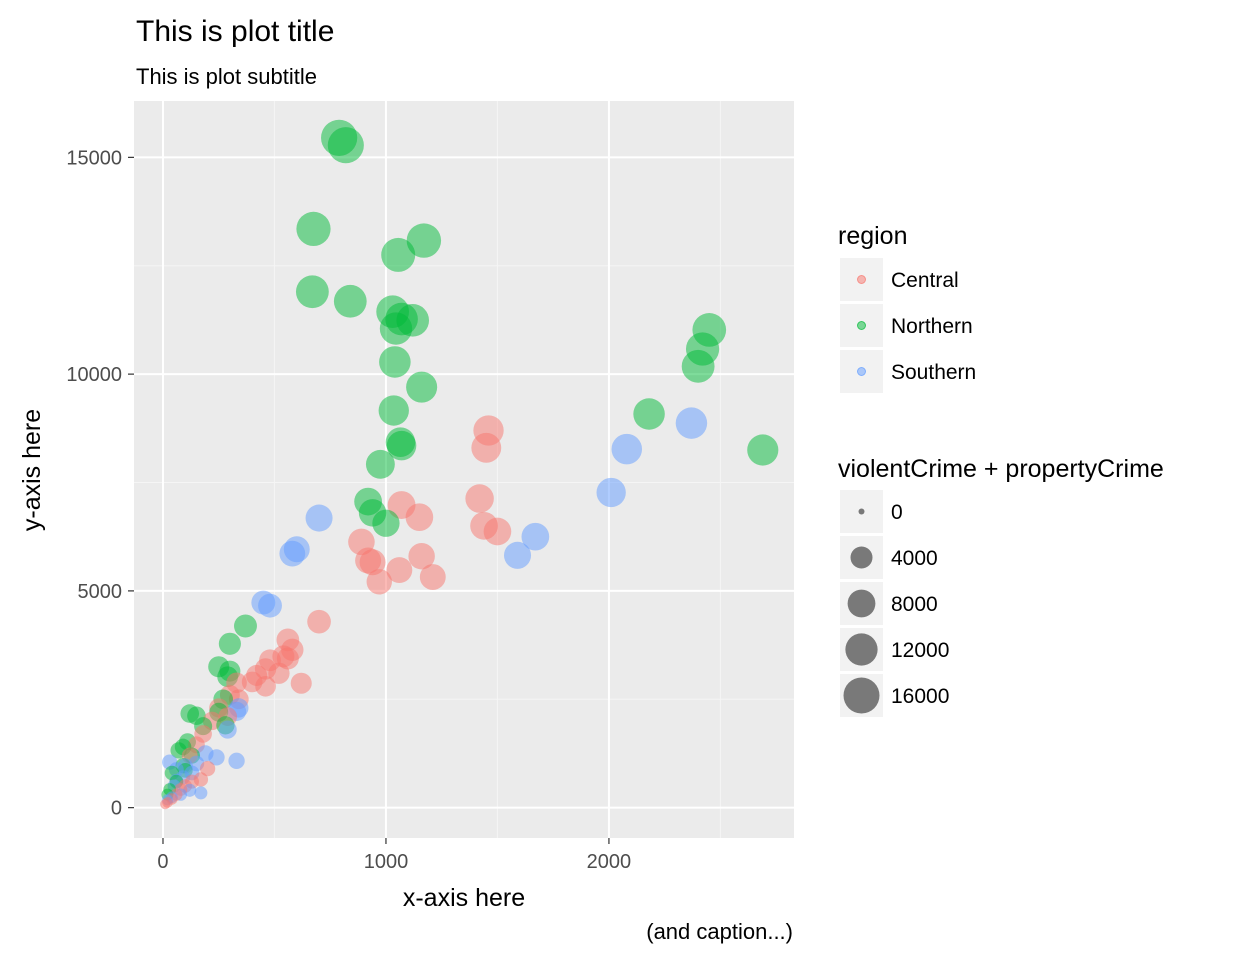  What do you see at coordinates (861, 279) in the screenshot?
I see `legend-key-central` at bounding box center [861, 279].